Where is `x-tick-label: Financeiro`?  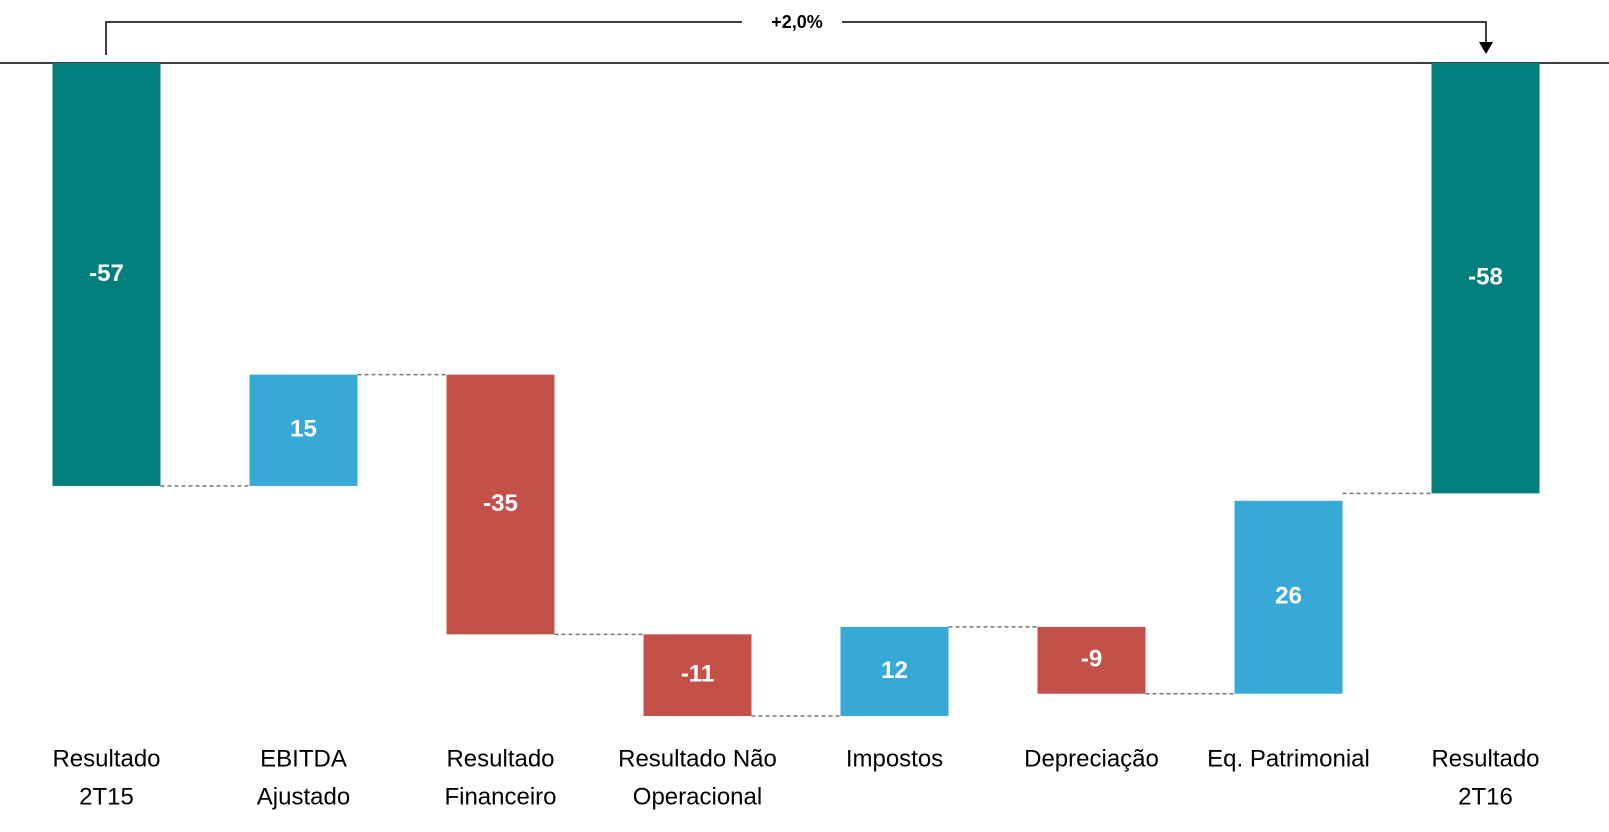
x-tick-label: Financeiro is located at coordinates (500, 796).